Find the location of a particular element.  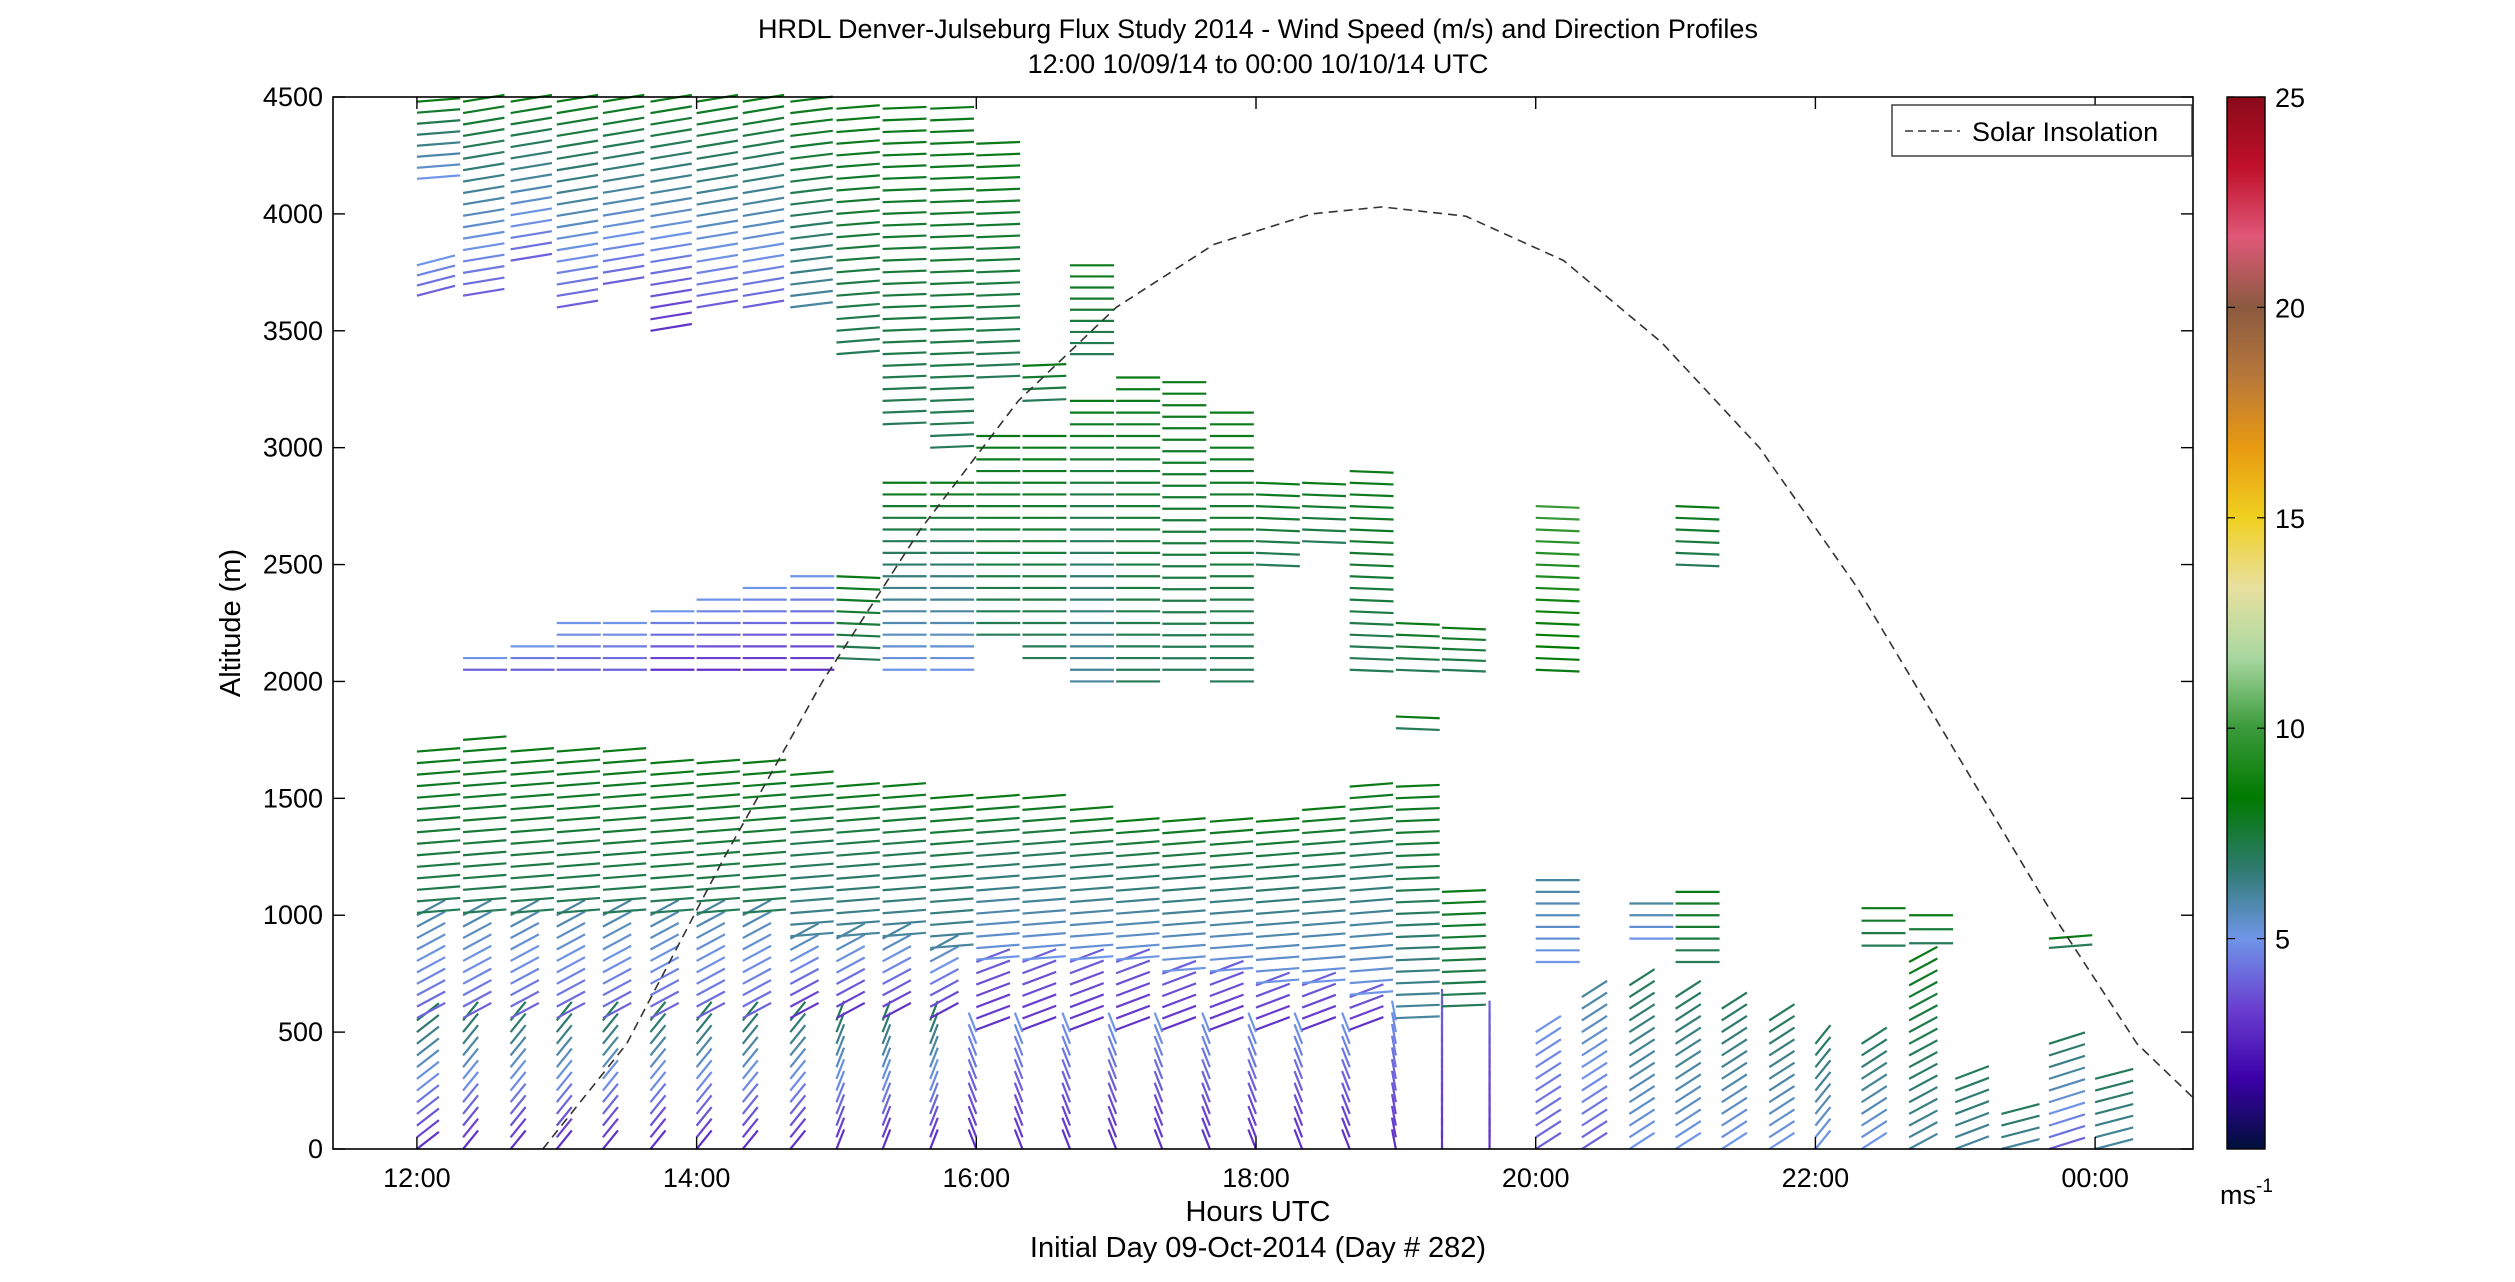

y-axis-label: Altitude (m) is located at coordinates (231, 623).